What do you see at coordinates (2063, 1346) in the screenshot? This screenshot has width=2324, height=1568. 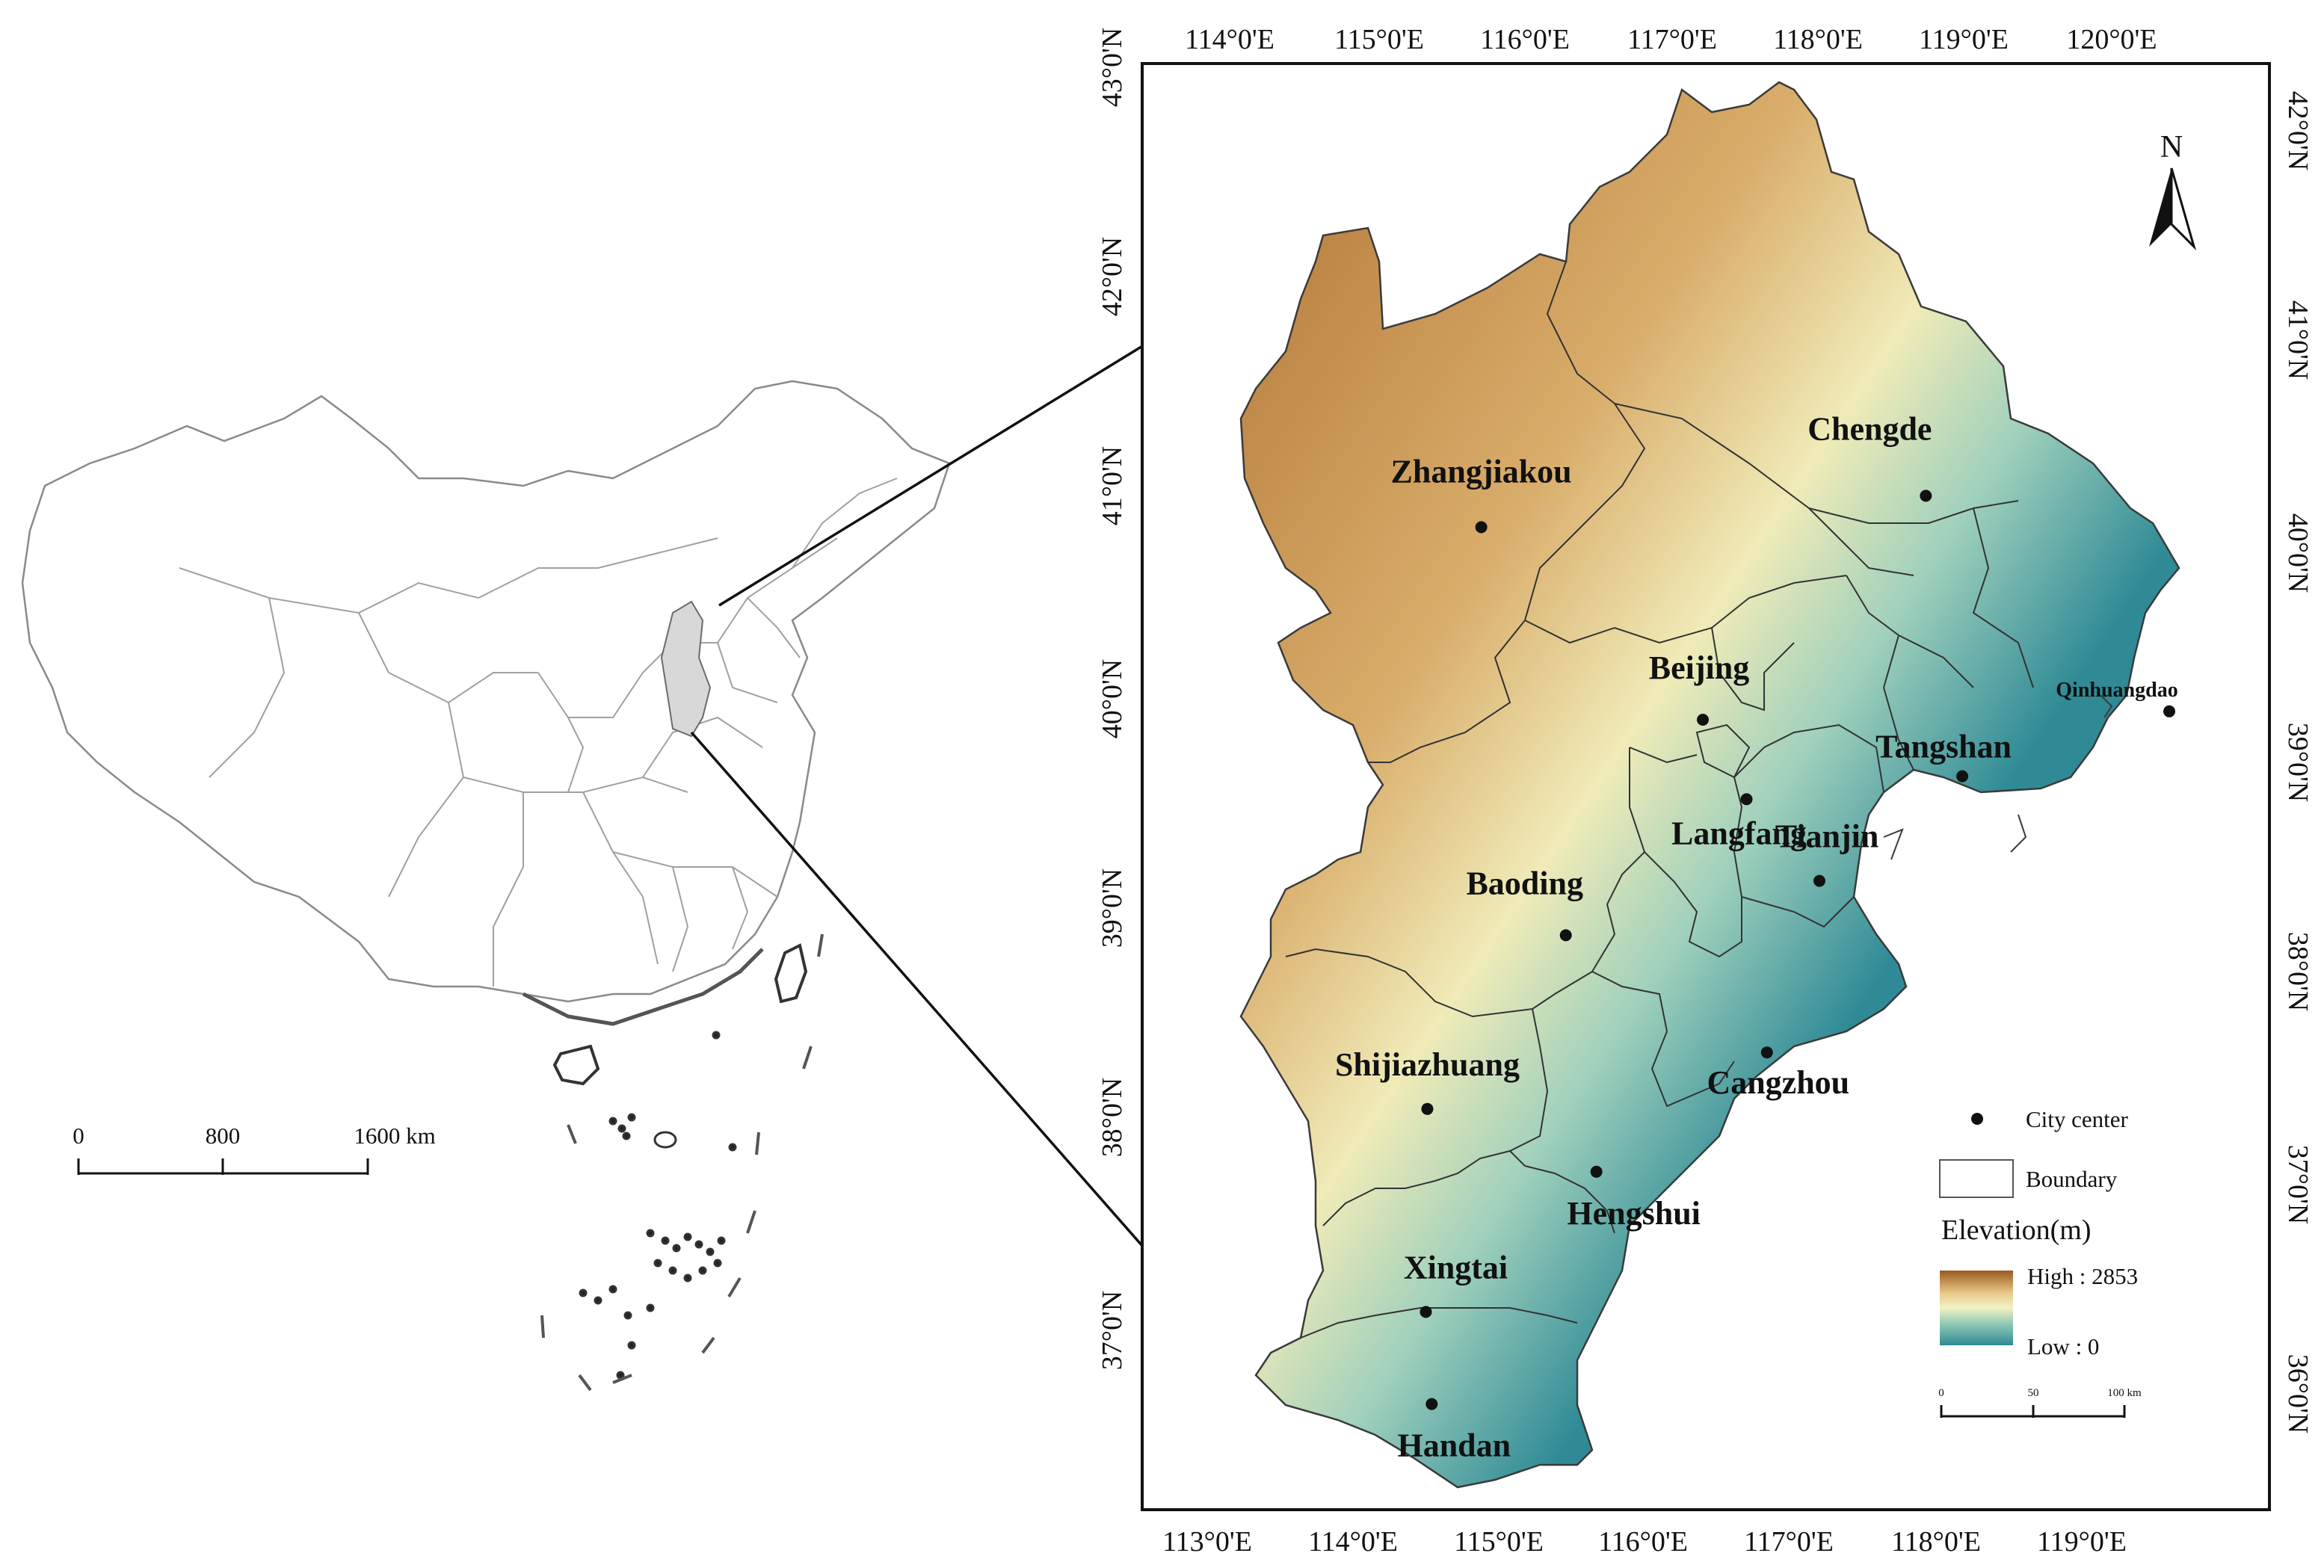 I see `legend-low: Low : 0` at bounding box center [2063, 1346].